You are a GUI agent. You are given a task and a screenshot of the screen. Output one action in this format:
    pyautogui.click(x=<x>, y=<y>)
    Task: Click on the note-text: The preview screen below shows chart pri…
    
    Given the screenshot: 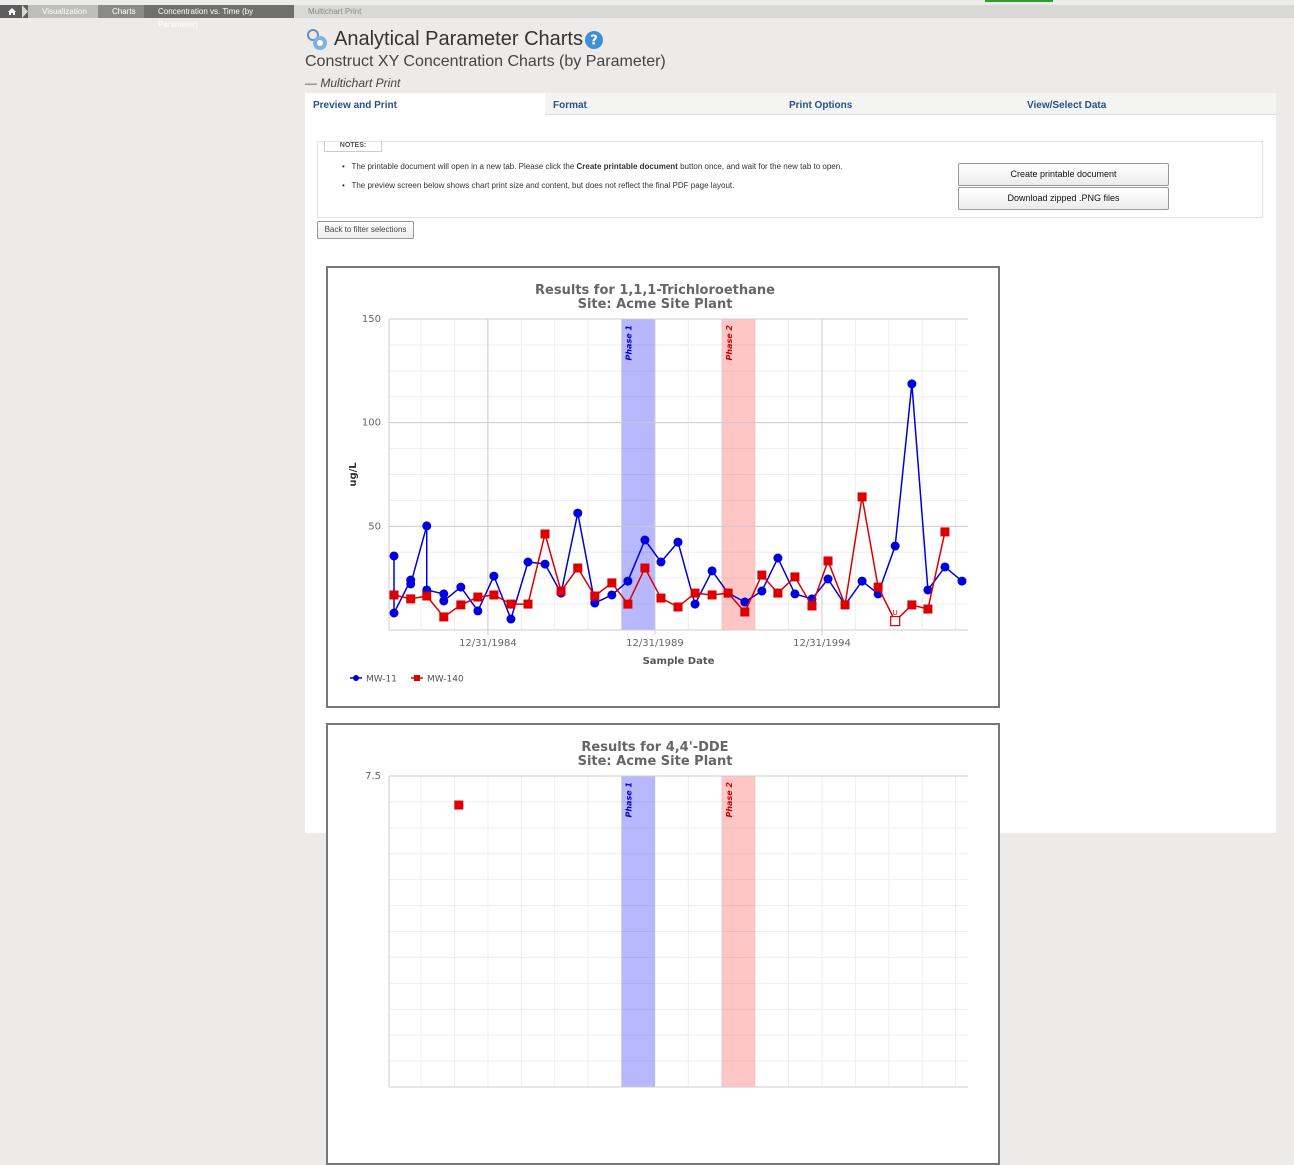 What is the action you would take?
    pyautogui.click(x=543, y=185)
    